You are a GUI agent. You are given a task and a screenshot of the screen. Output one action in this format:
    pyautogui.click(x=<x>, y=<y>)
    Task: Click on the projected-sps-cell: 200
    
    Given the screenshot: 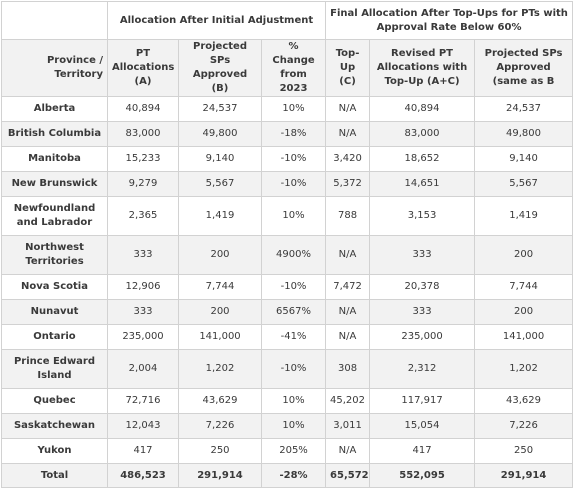 What is the action you would take?
    pyautogui.click(x=220, y=255)
    